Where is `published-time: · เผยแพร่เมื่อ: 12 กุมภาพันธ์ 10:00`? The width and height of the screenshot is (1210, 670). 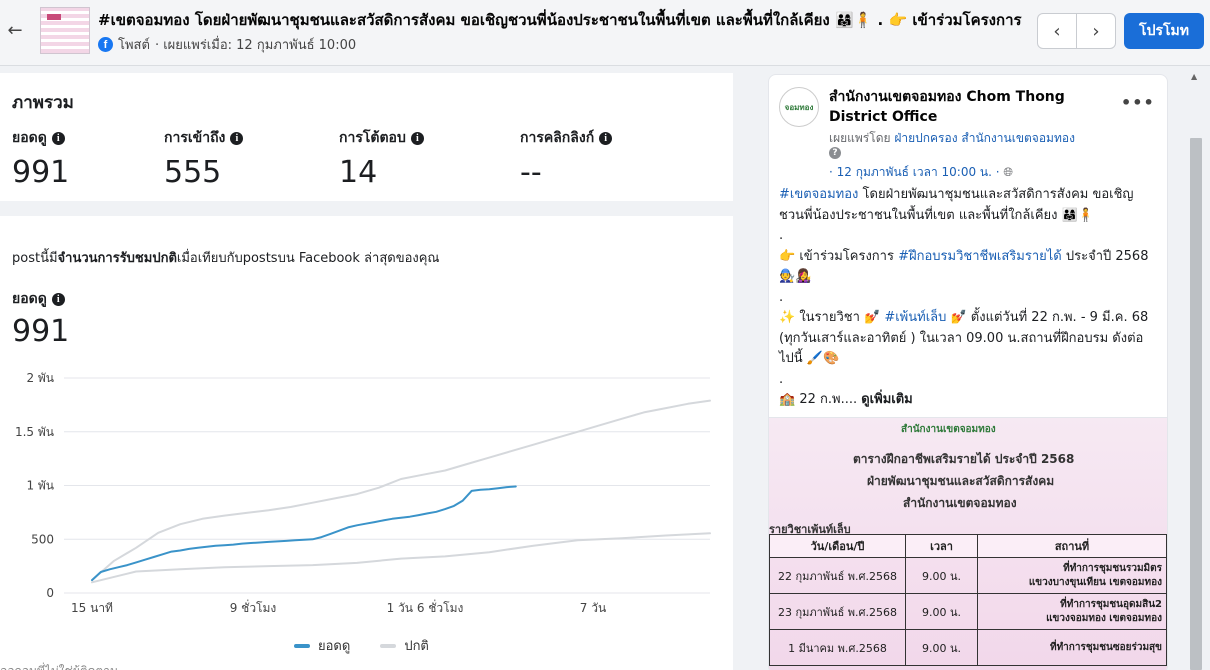
published-time: · เผยแพร่เมื่อ: 12 กุมภาพันธ์ 10:00 is located at coordinates (255, 45).